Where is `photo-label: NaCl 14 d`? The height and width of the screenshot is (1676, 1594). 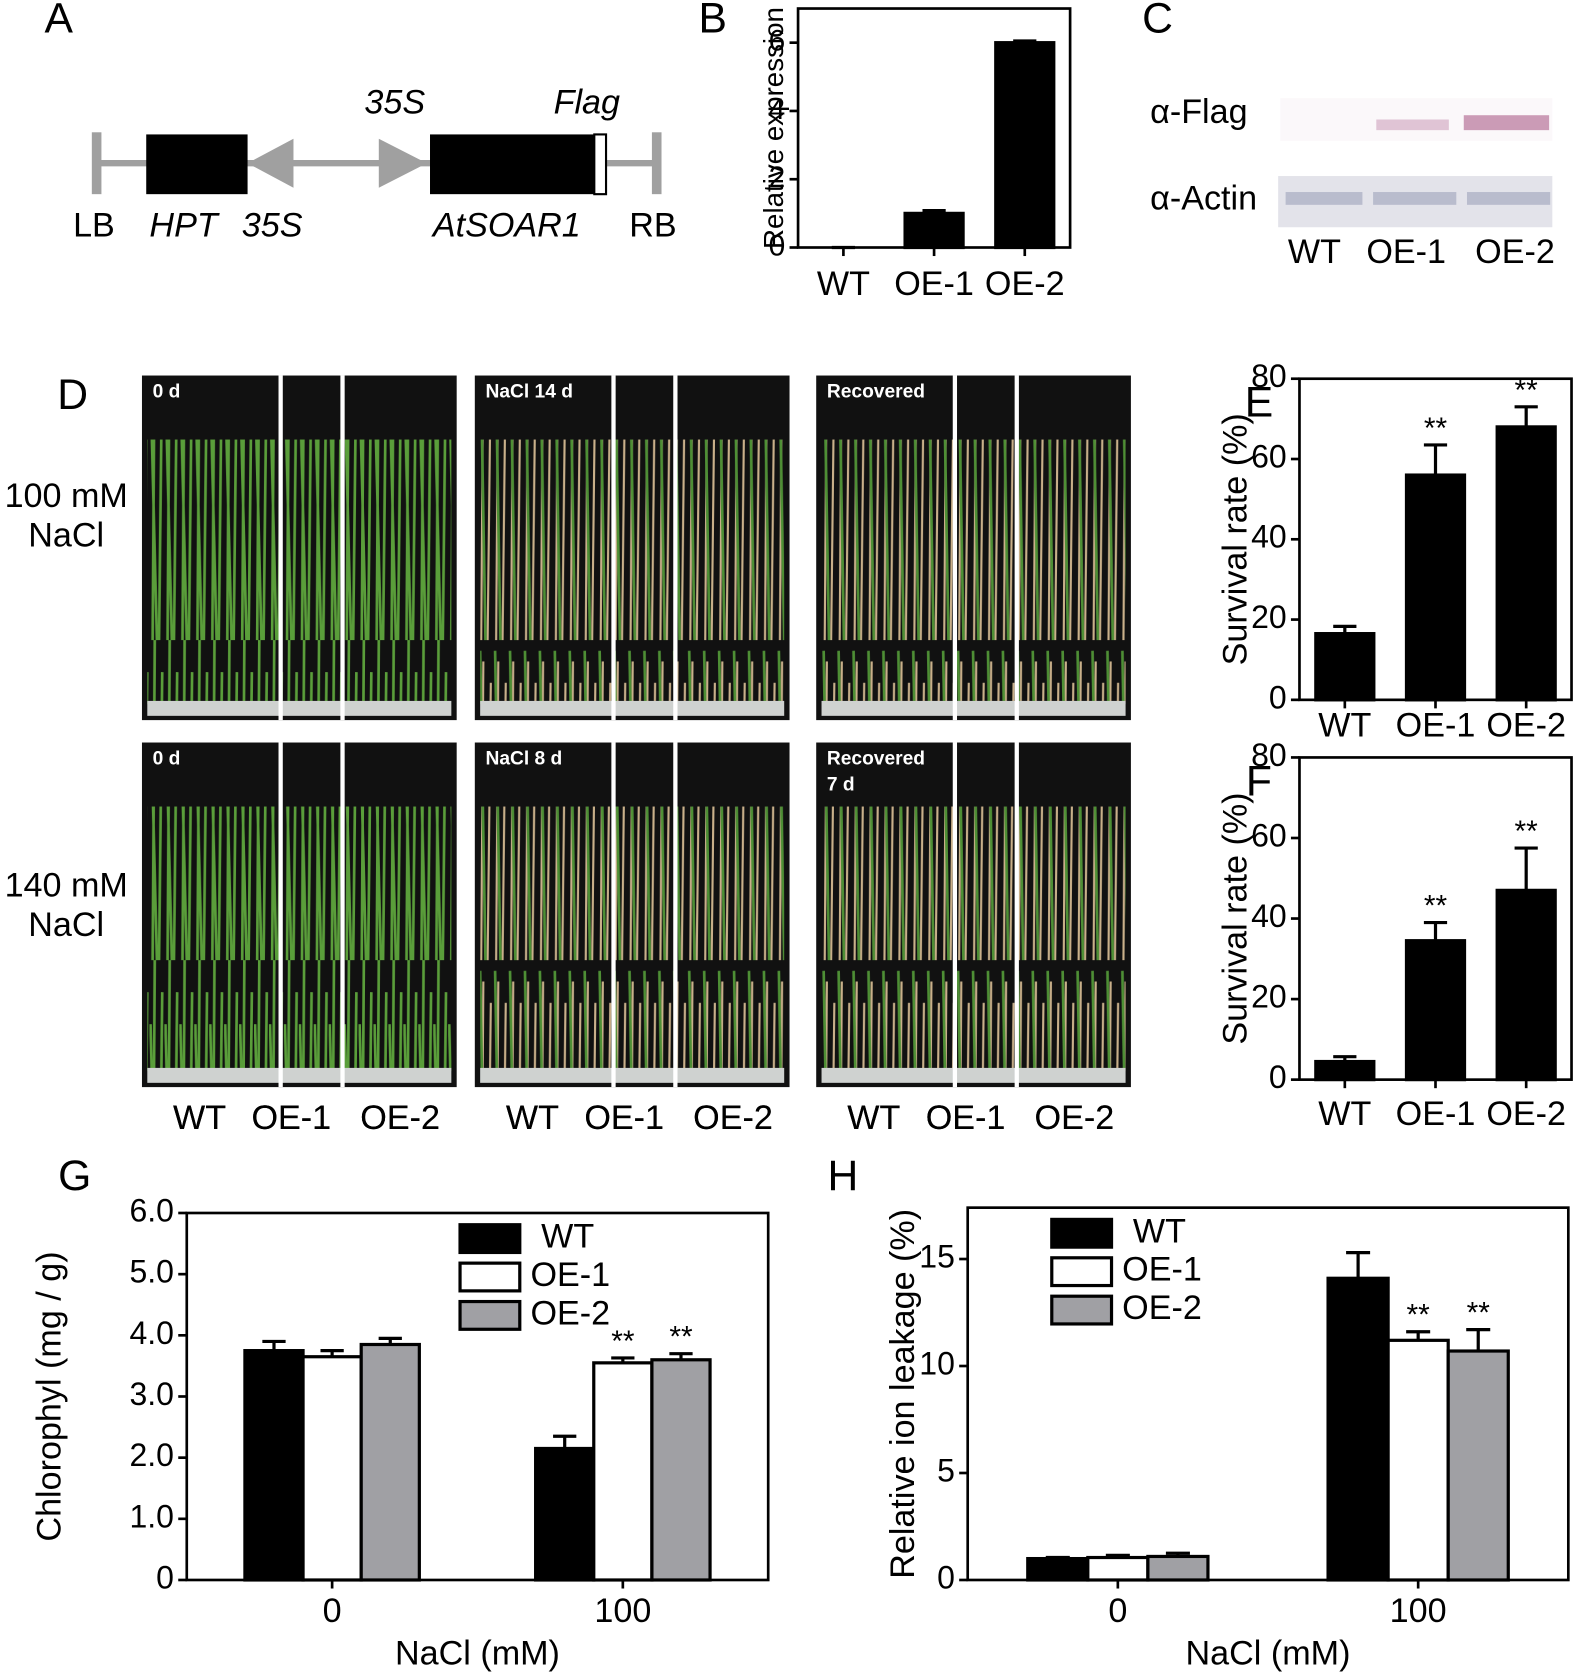 photo-label: NaCl 14 d is located at coordinates (528, 392).